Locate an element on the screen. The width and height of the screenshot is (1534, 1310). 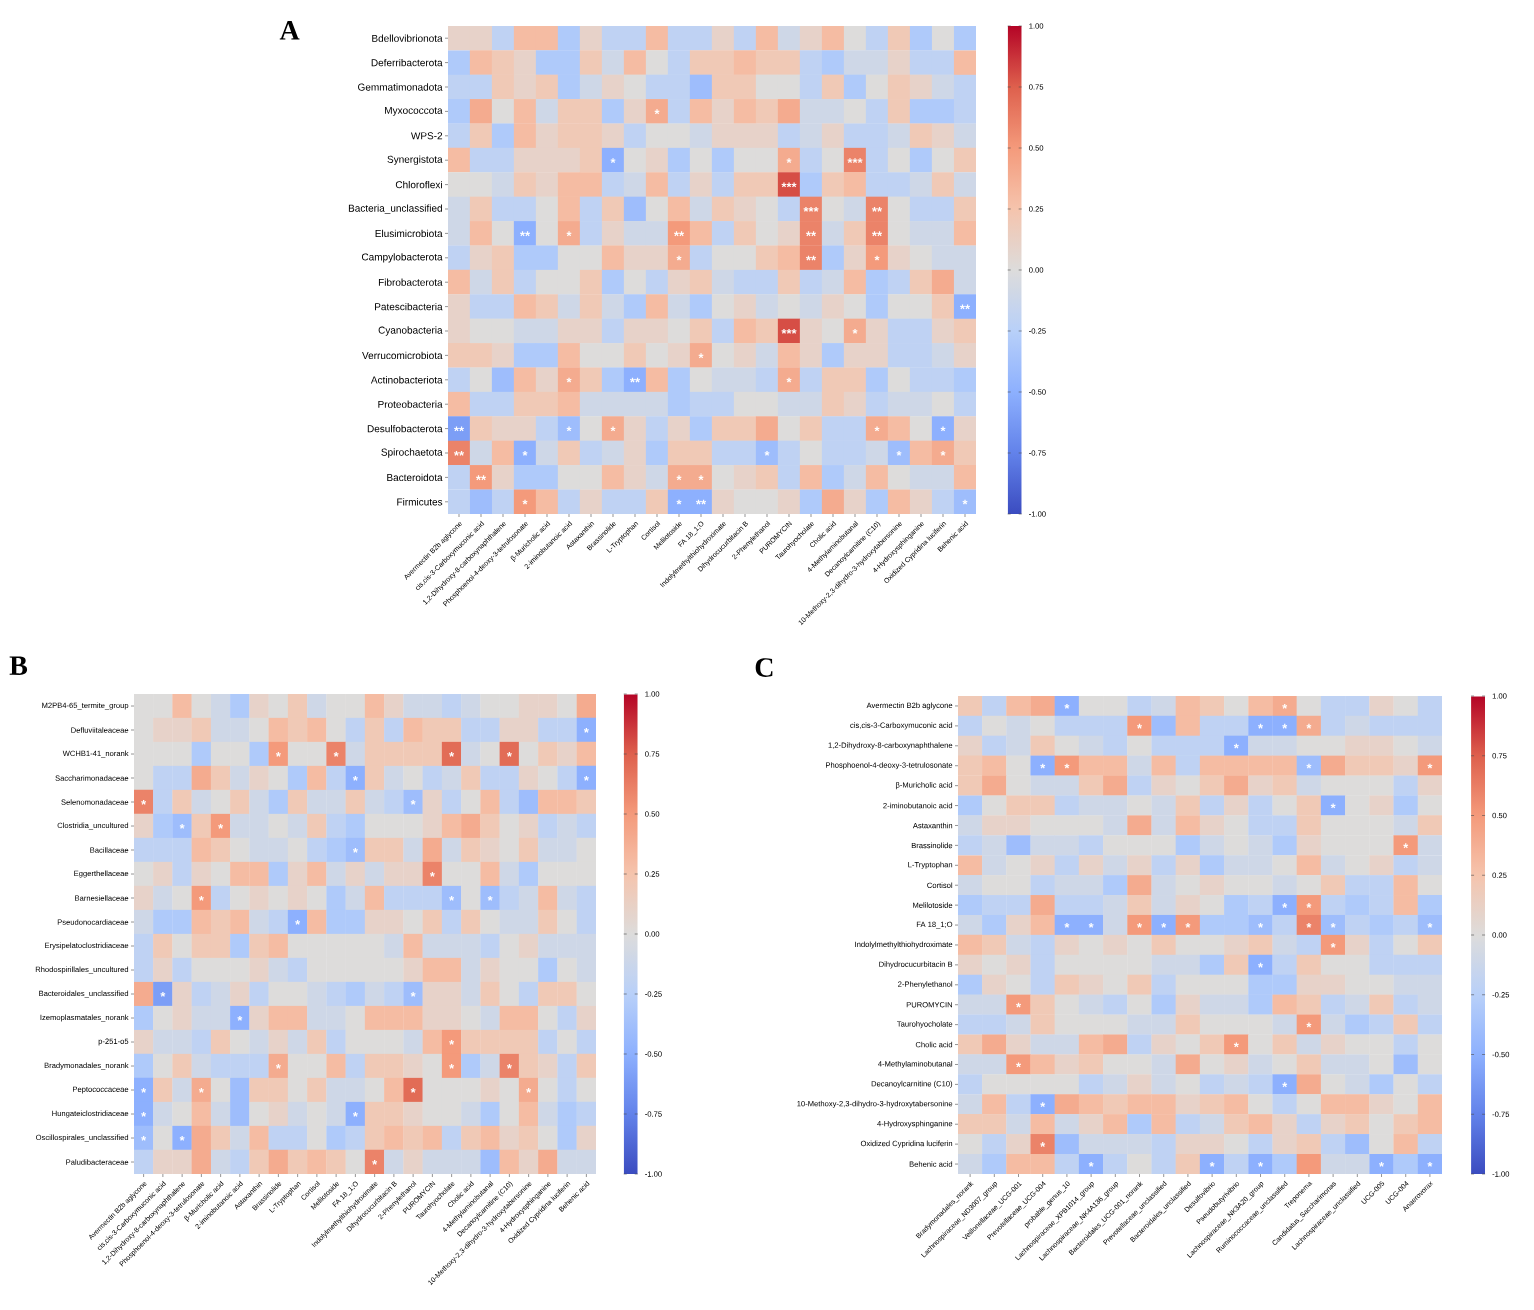
chart-title: C is located at coordinates (764, 667).